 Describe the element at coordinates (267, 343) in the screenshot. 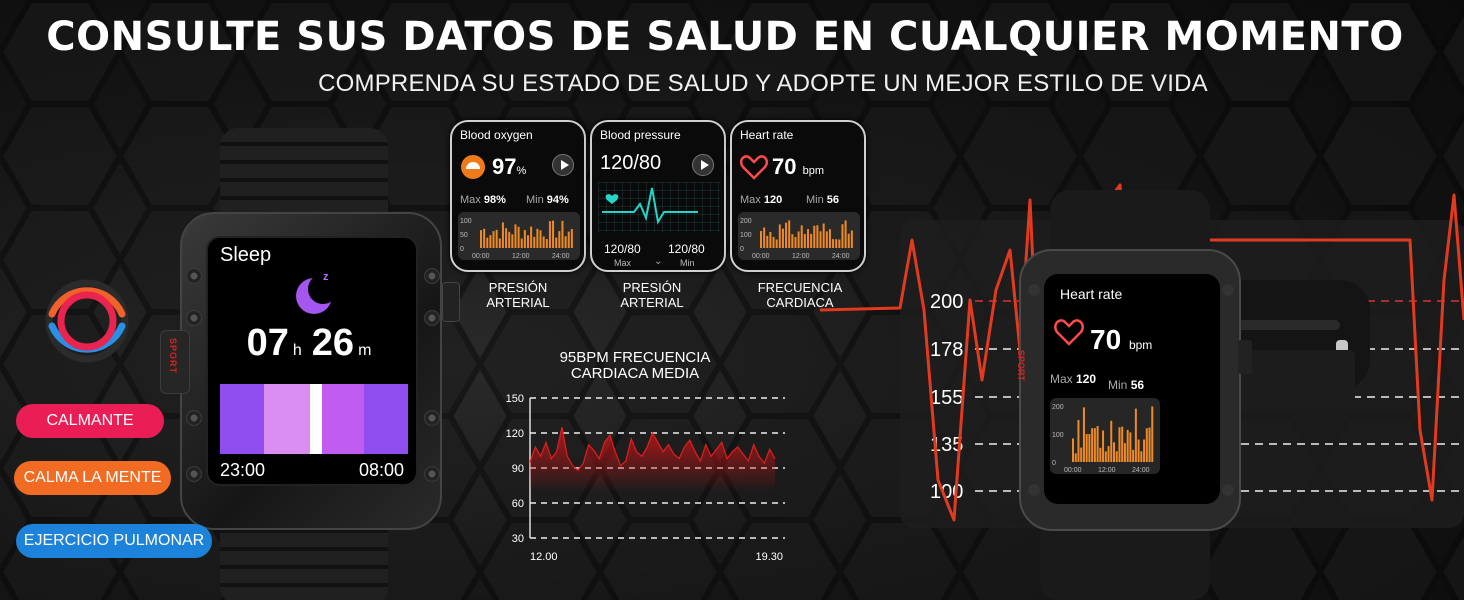

I see `sleep-hours: 07` at that location.